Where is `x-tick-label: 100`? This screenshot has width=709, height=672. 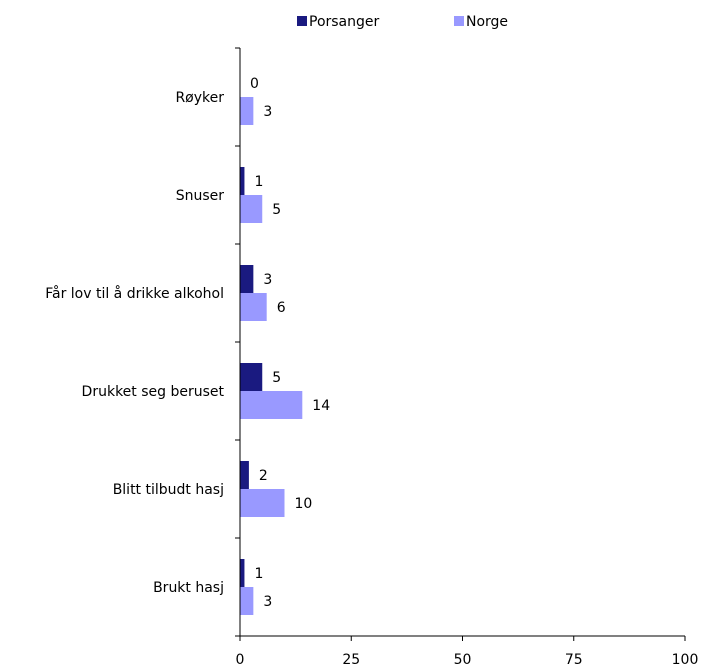
x-tick-label: 100 is located at coordinates (685, 660).